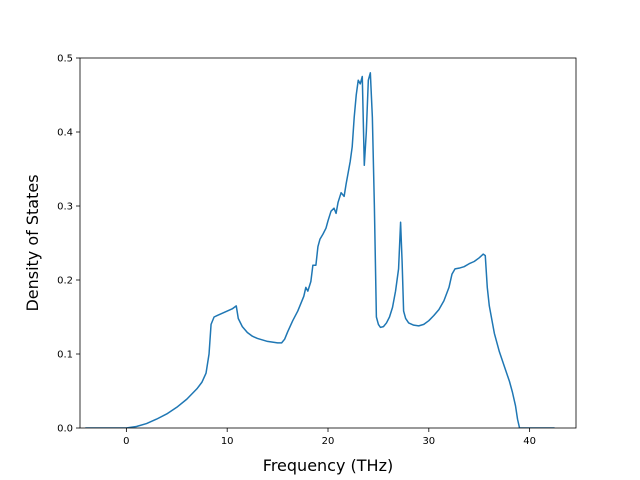  I want to click on y-tick-label: 0.4, so click(65, 133).